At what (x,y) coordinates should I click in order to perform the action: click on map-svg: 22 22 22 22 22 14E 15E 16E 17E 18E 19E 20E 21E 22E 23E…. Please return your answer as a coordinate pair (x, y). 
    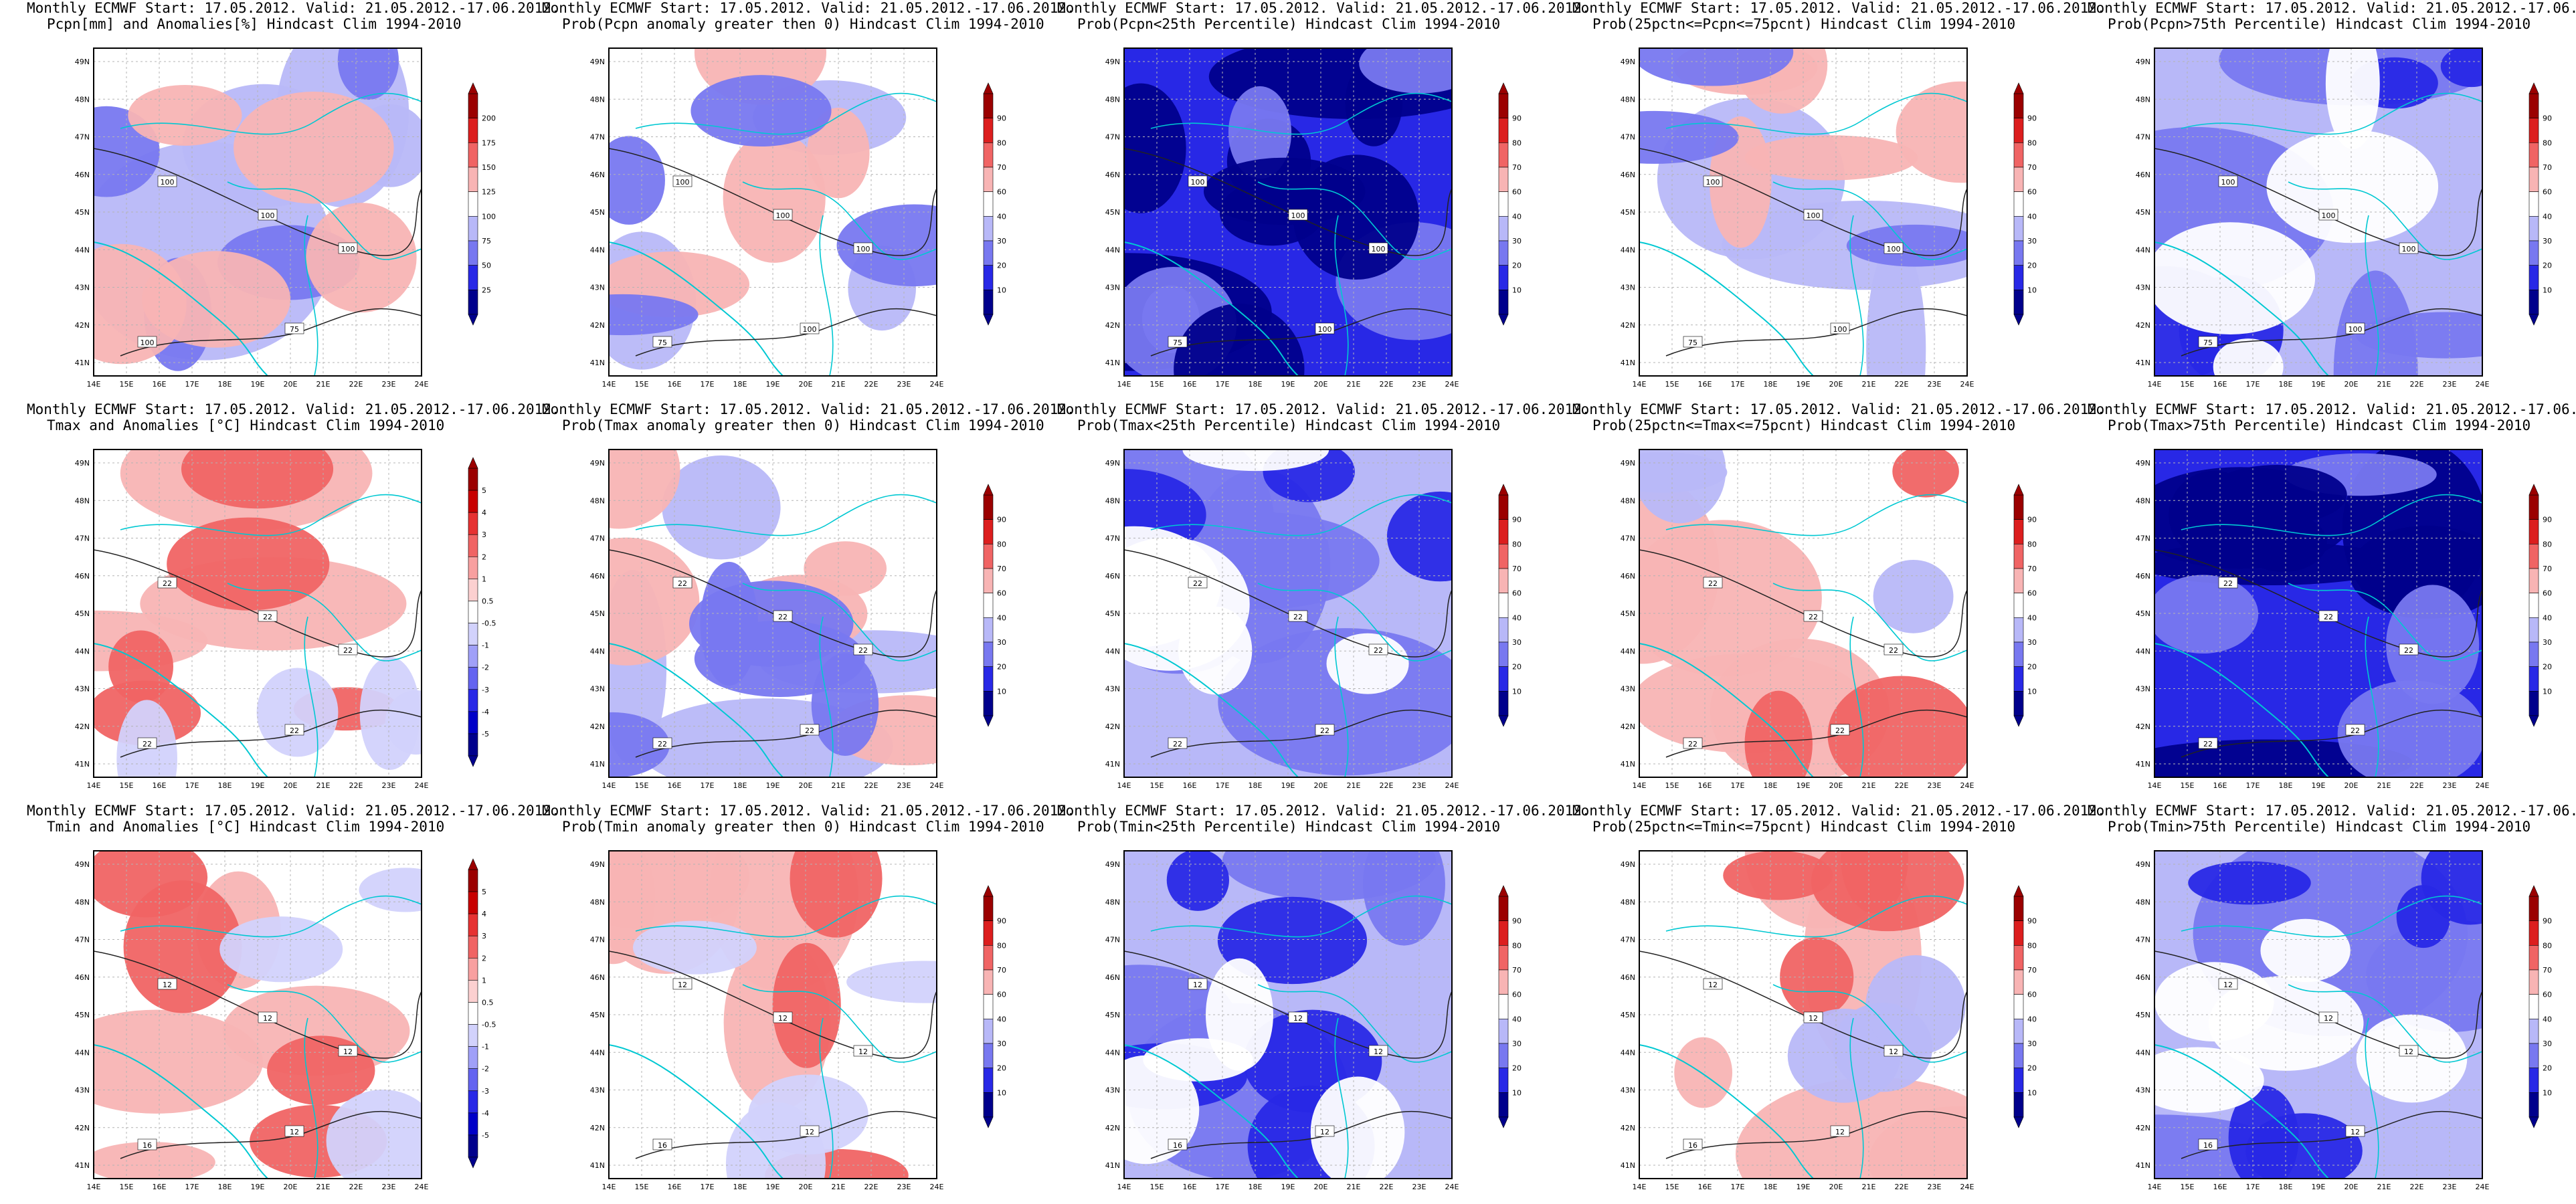
    Looking at the image, I should click on (285, 619).